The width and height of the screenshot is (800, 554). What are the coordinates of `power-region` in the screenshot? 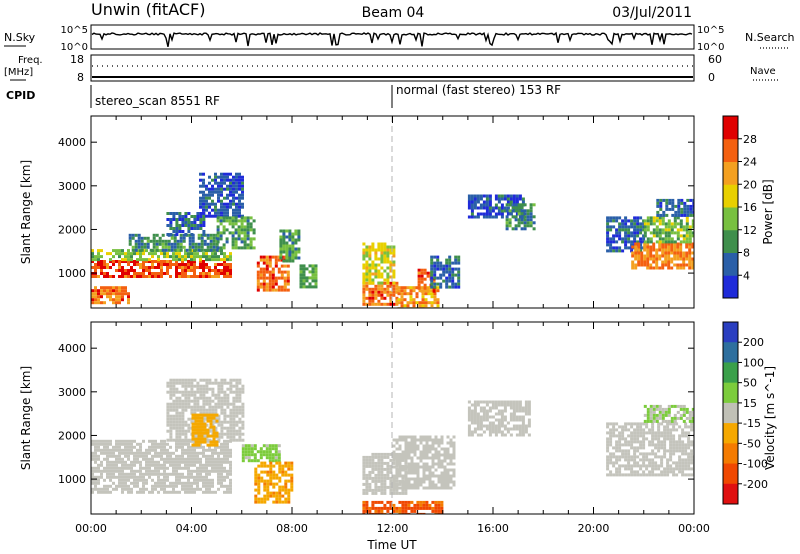 It's located at (110, 295).